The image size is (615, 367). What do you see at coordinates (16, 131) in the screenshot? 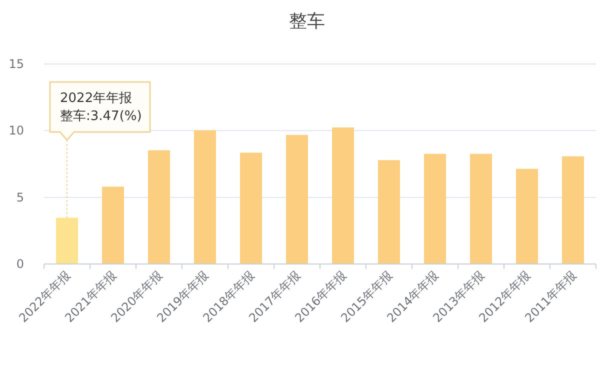
I see `y-tick-label: 10` at bounding box center [16, 131].